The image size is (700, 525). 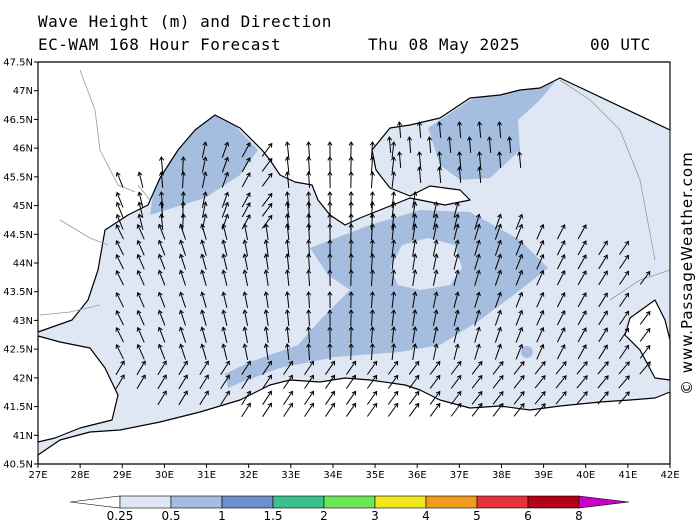 I want to click on y-tick-label: 45.5N, so click(x=18, y=177).